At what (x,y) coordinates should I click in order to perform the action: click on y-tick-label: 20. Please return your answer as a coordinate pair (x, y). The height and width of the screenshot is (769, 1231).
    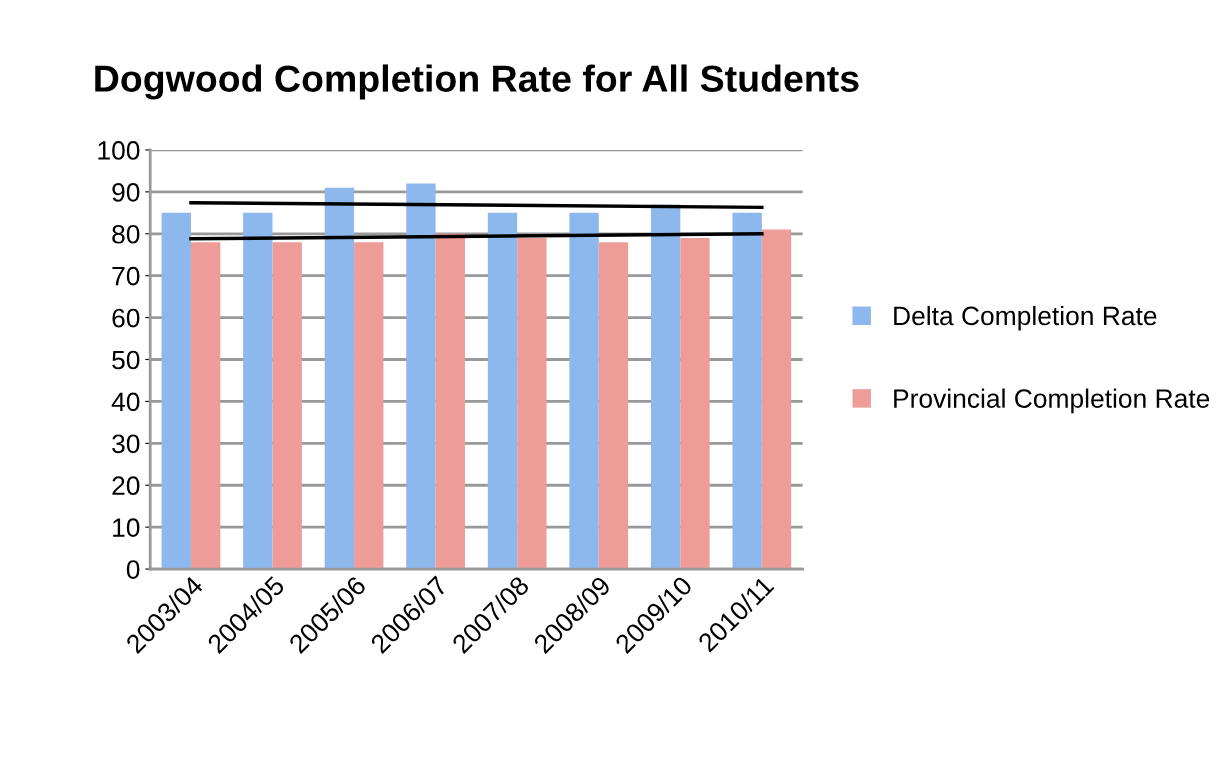
    Looking at the image, I should click on (126, 486).